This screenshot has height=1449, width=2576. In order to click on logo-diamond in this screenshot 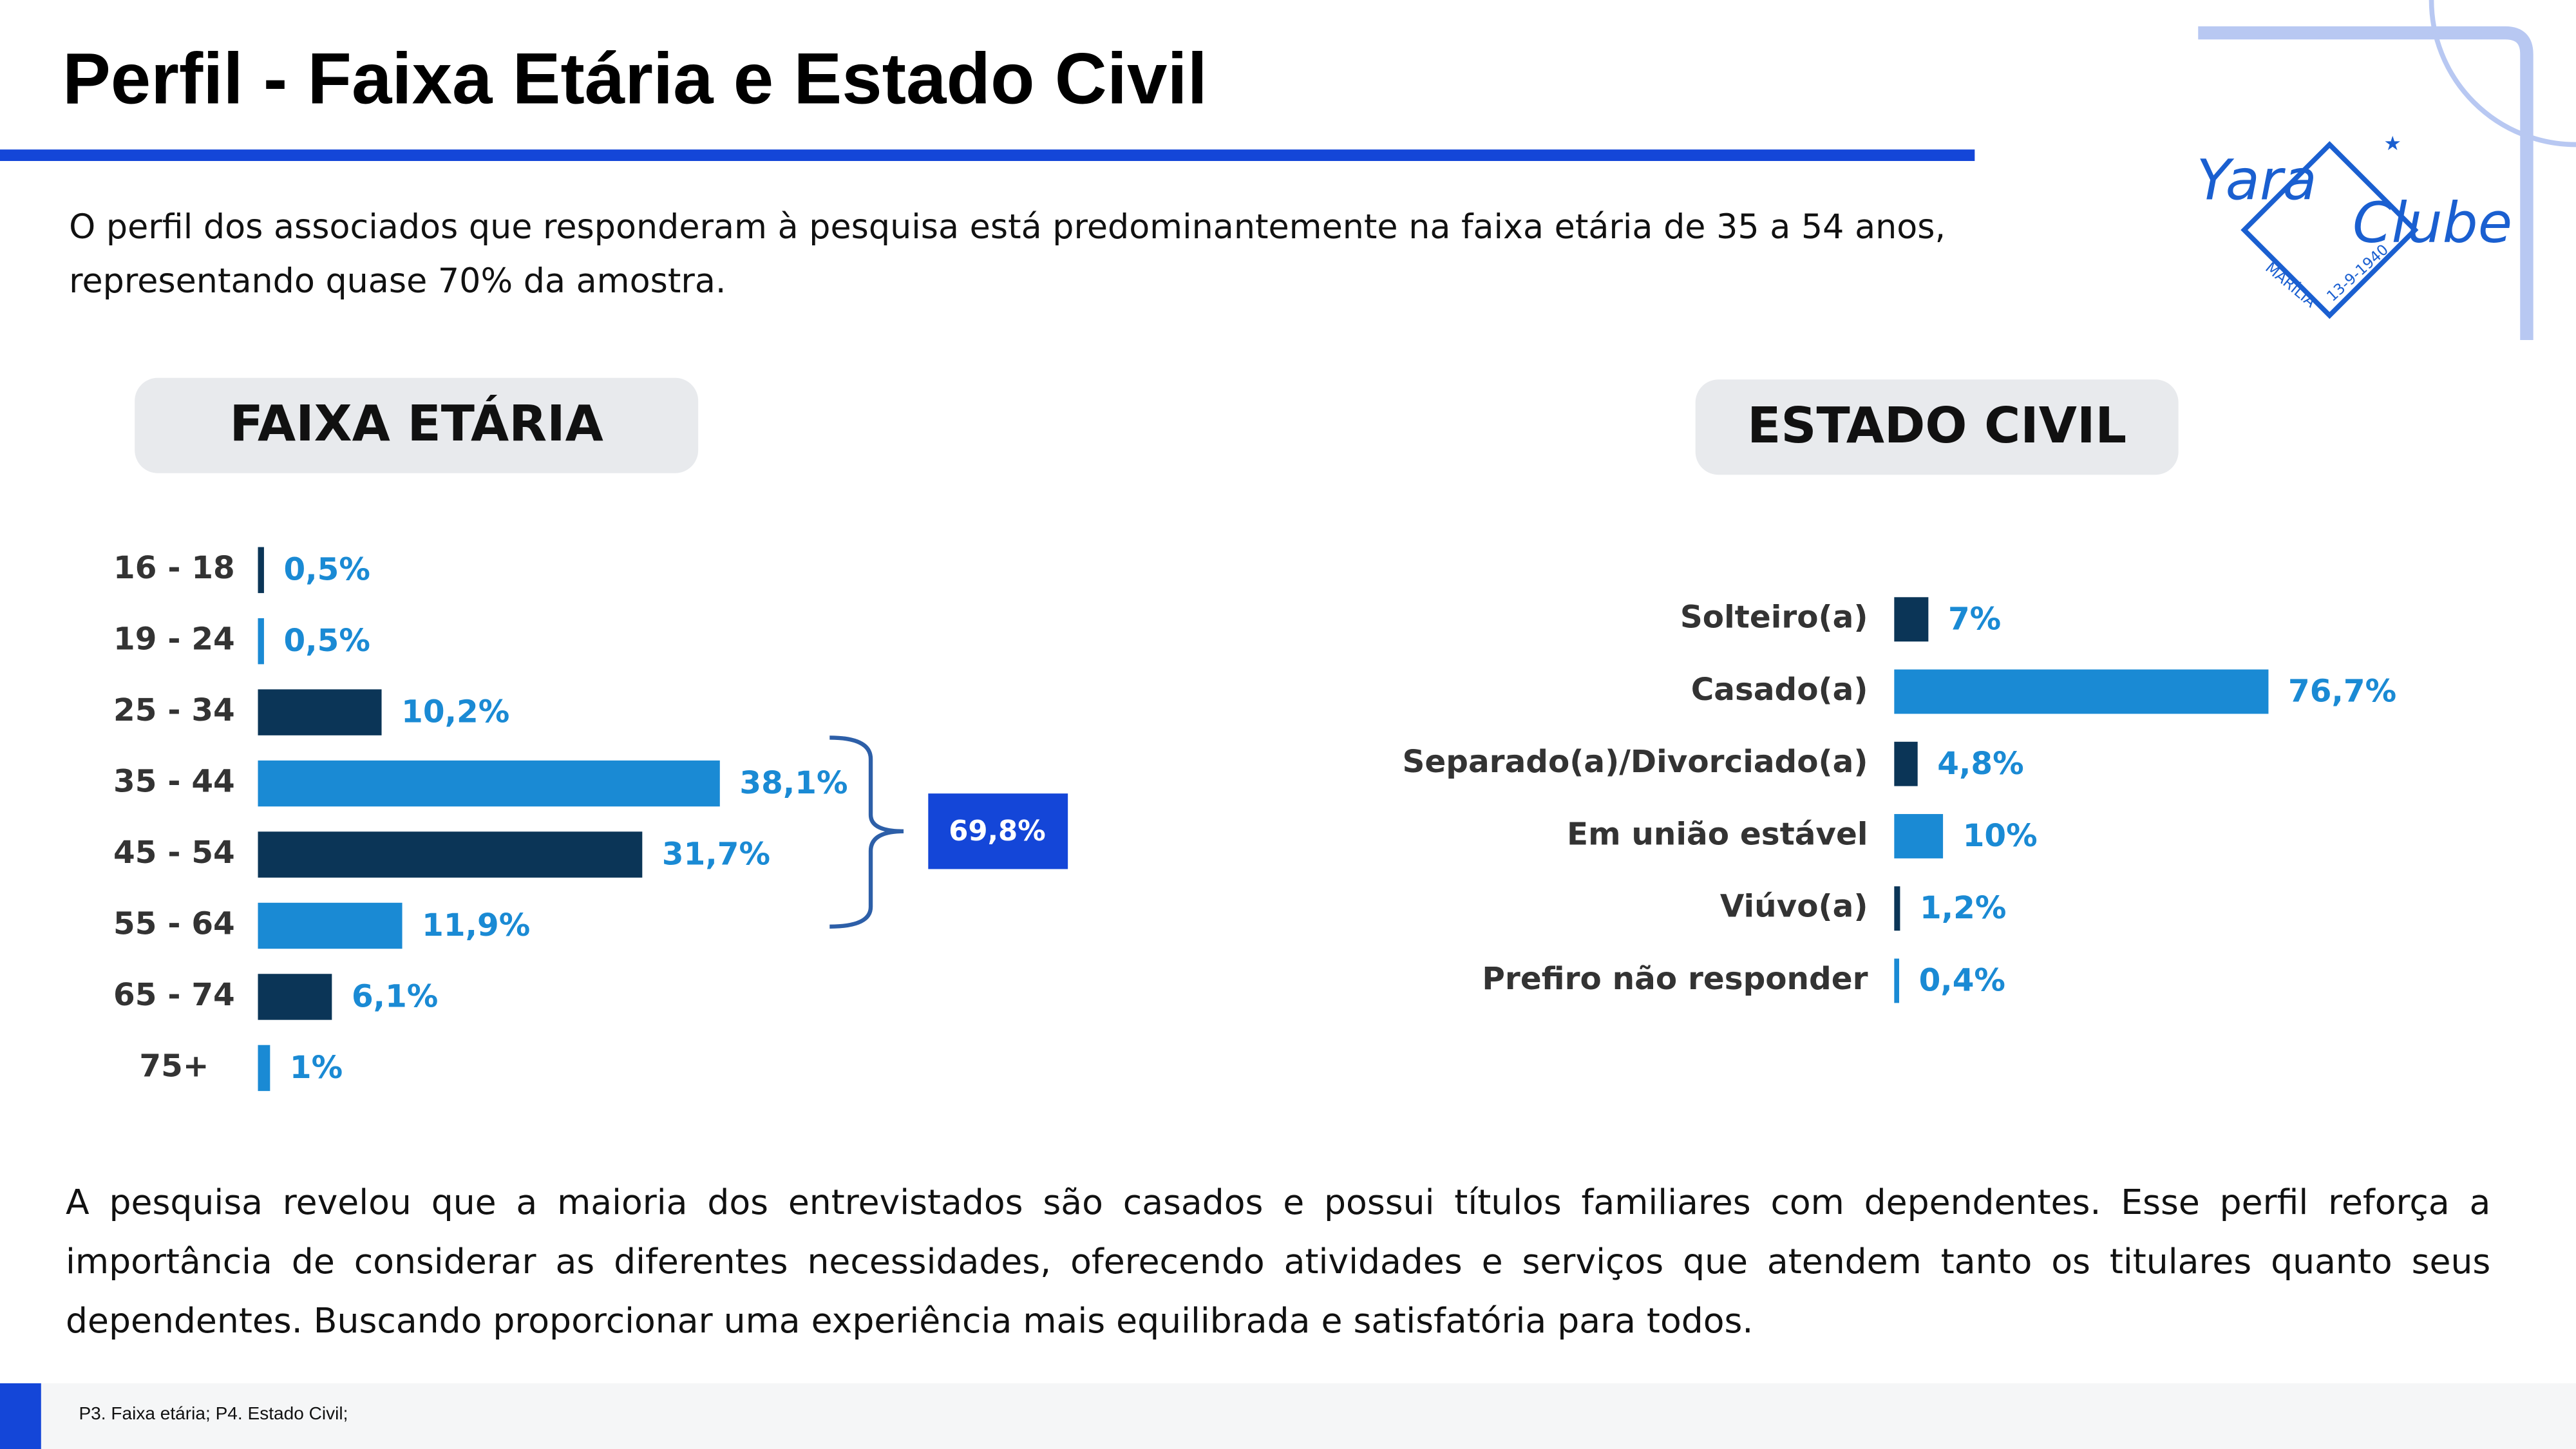, I will do `click(2330, 230)`.